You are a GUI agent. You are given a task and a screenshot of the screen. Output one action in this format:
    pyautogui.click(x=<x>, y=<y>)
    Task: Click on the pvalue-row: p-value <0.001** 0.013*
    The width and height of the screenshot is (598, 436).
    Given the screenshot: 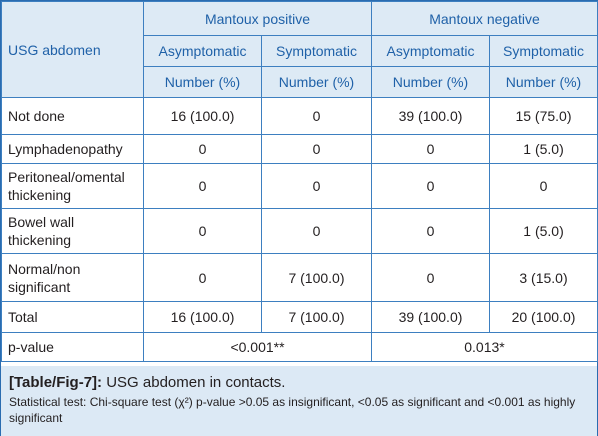 What is the action you would take?
    pyautogui.click(x=299, y=347)
    